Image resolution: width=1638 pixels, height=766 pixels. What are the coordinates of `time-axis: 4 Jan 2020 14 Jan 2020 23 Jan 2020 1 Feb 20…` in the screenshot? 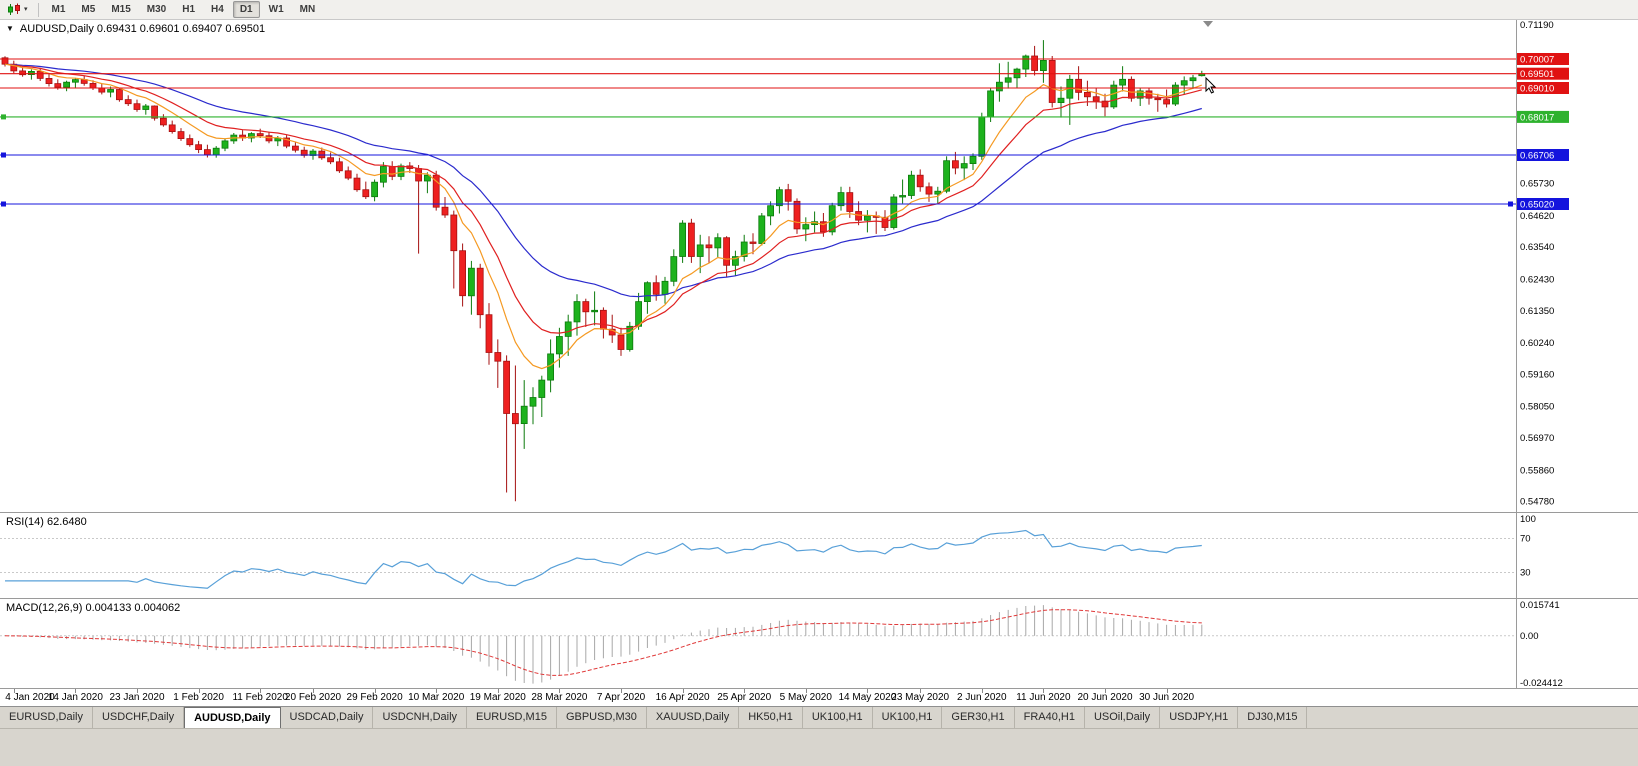 It's located at (819, 697).